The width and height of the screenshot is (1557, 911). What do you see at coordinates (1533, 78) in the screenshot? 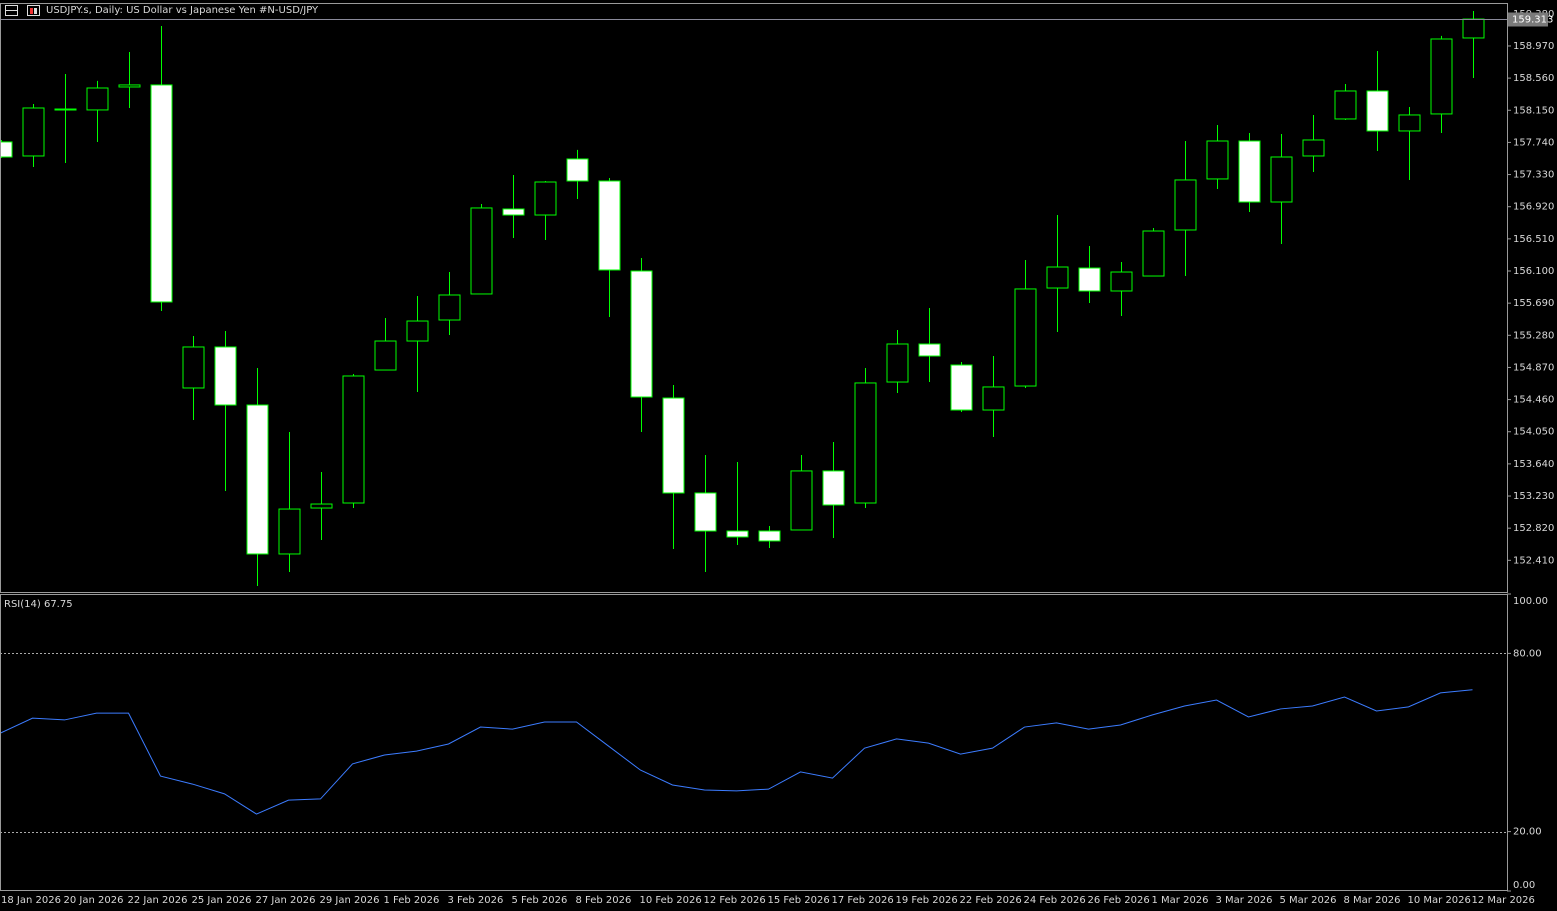
I see `y-tick-label: 158.560` at bounding box center [1533, 78].